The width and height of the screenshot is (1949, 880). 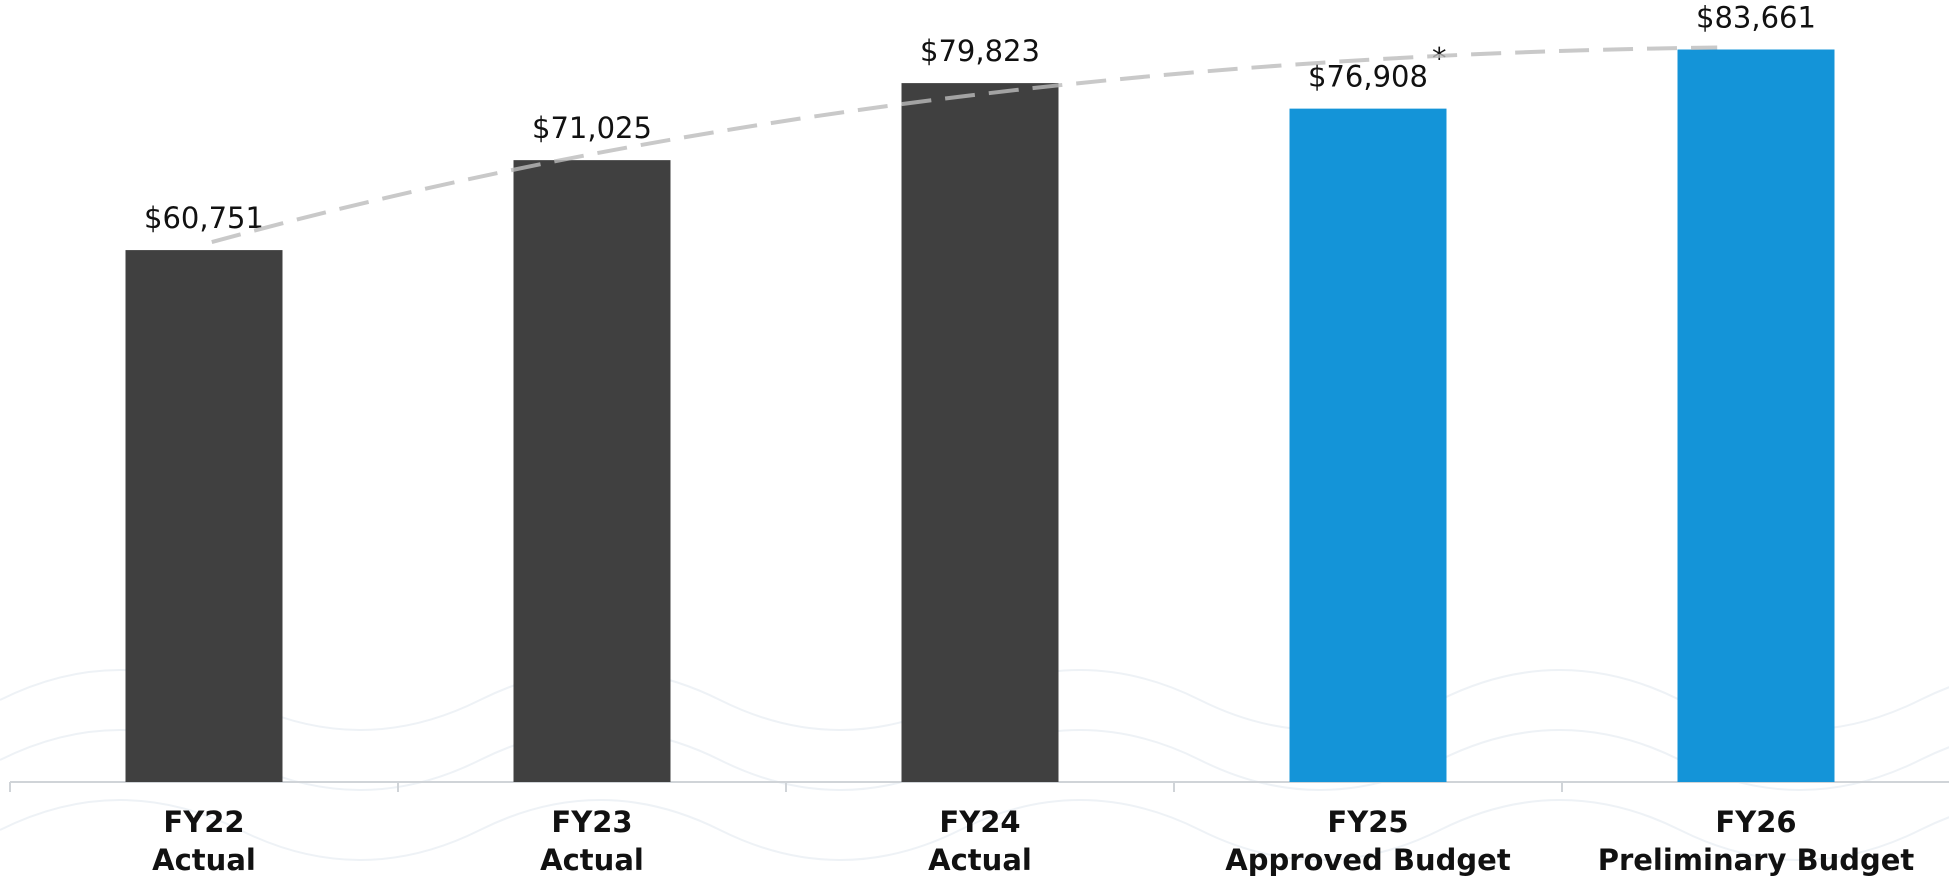 What do you see at coordinates (980, 51) in the screenshot?
I see `value-label: $79,823` at bounding box center [980, 51].